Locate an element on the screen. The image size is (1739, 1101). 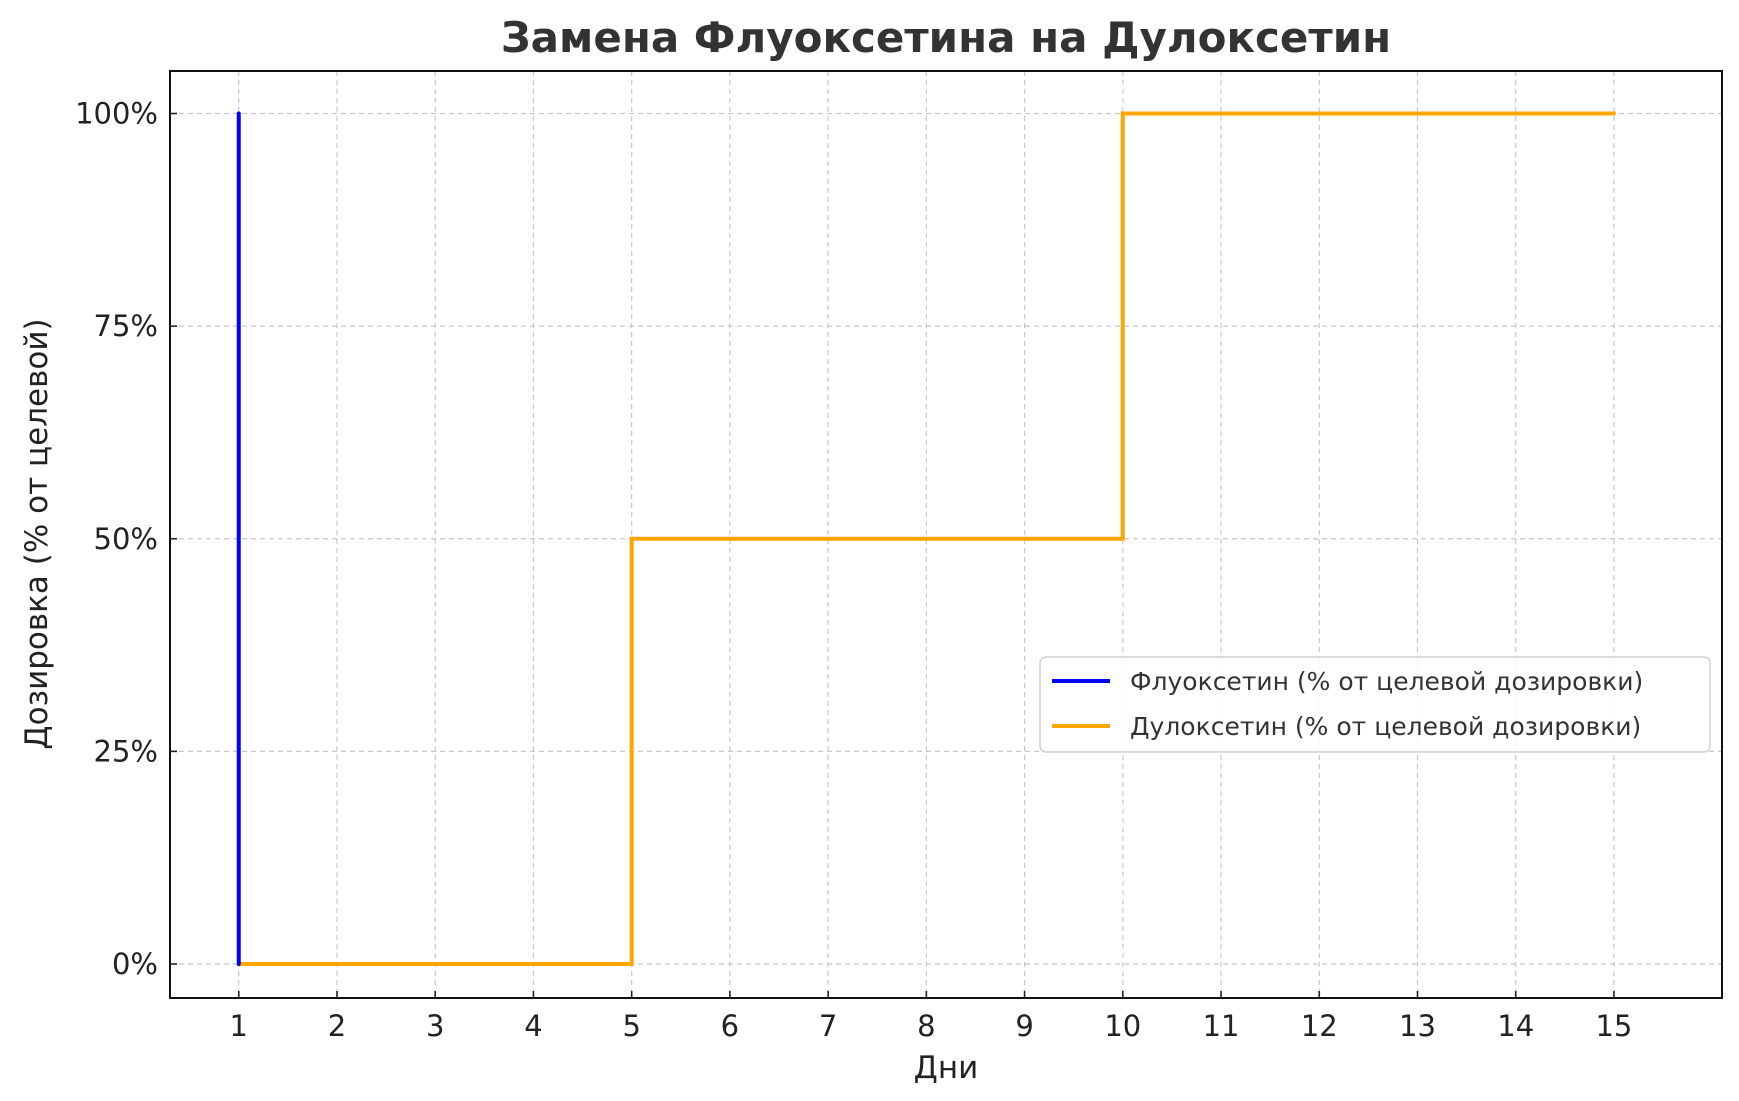
x-tick-label: 6 is located at coordinates (730, 1026).